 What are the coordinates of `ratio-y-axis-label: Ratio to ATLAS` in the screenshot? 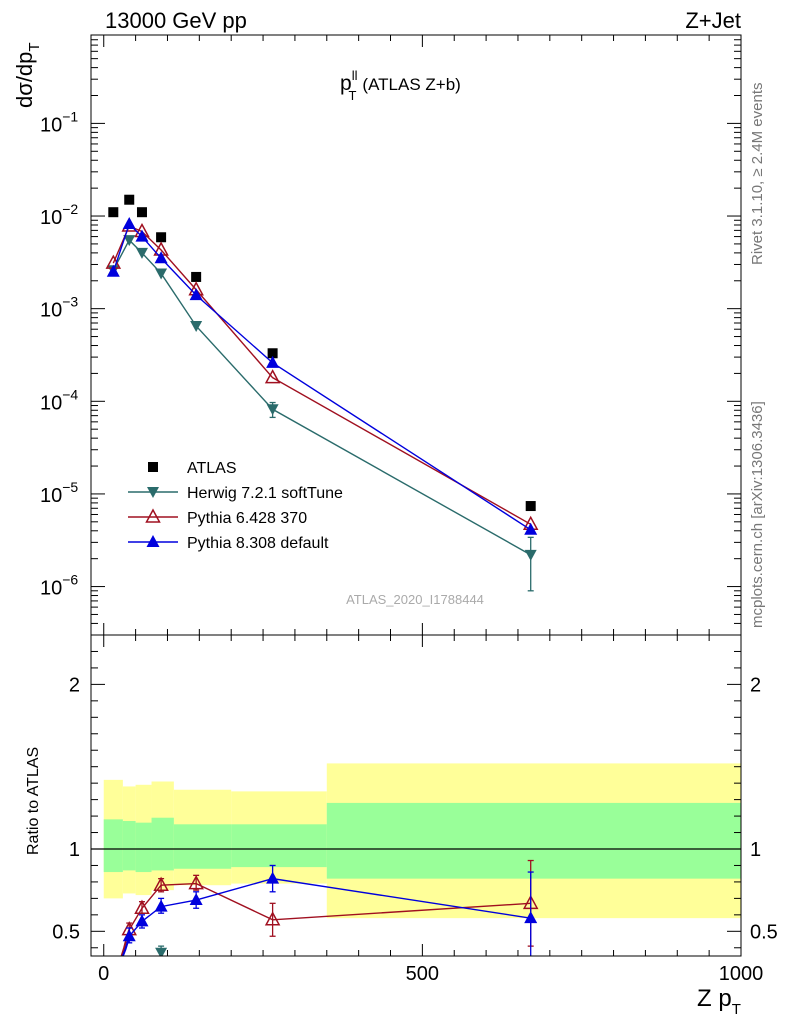 It's located at (33, 801).